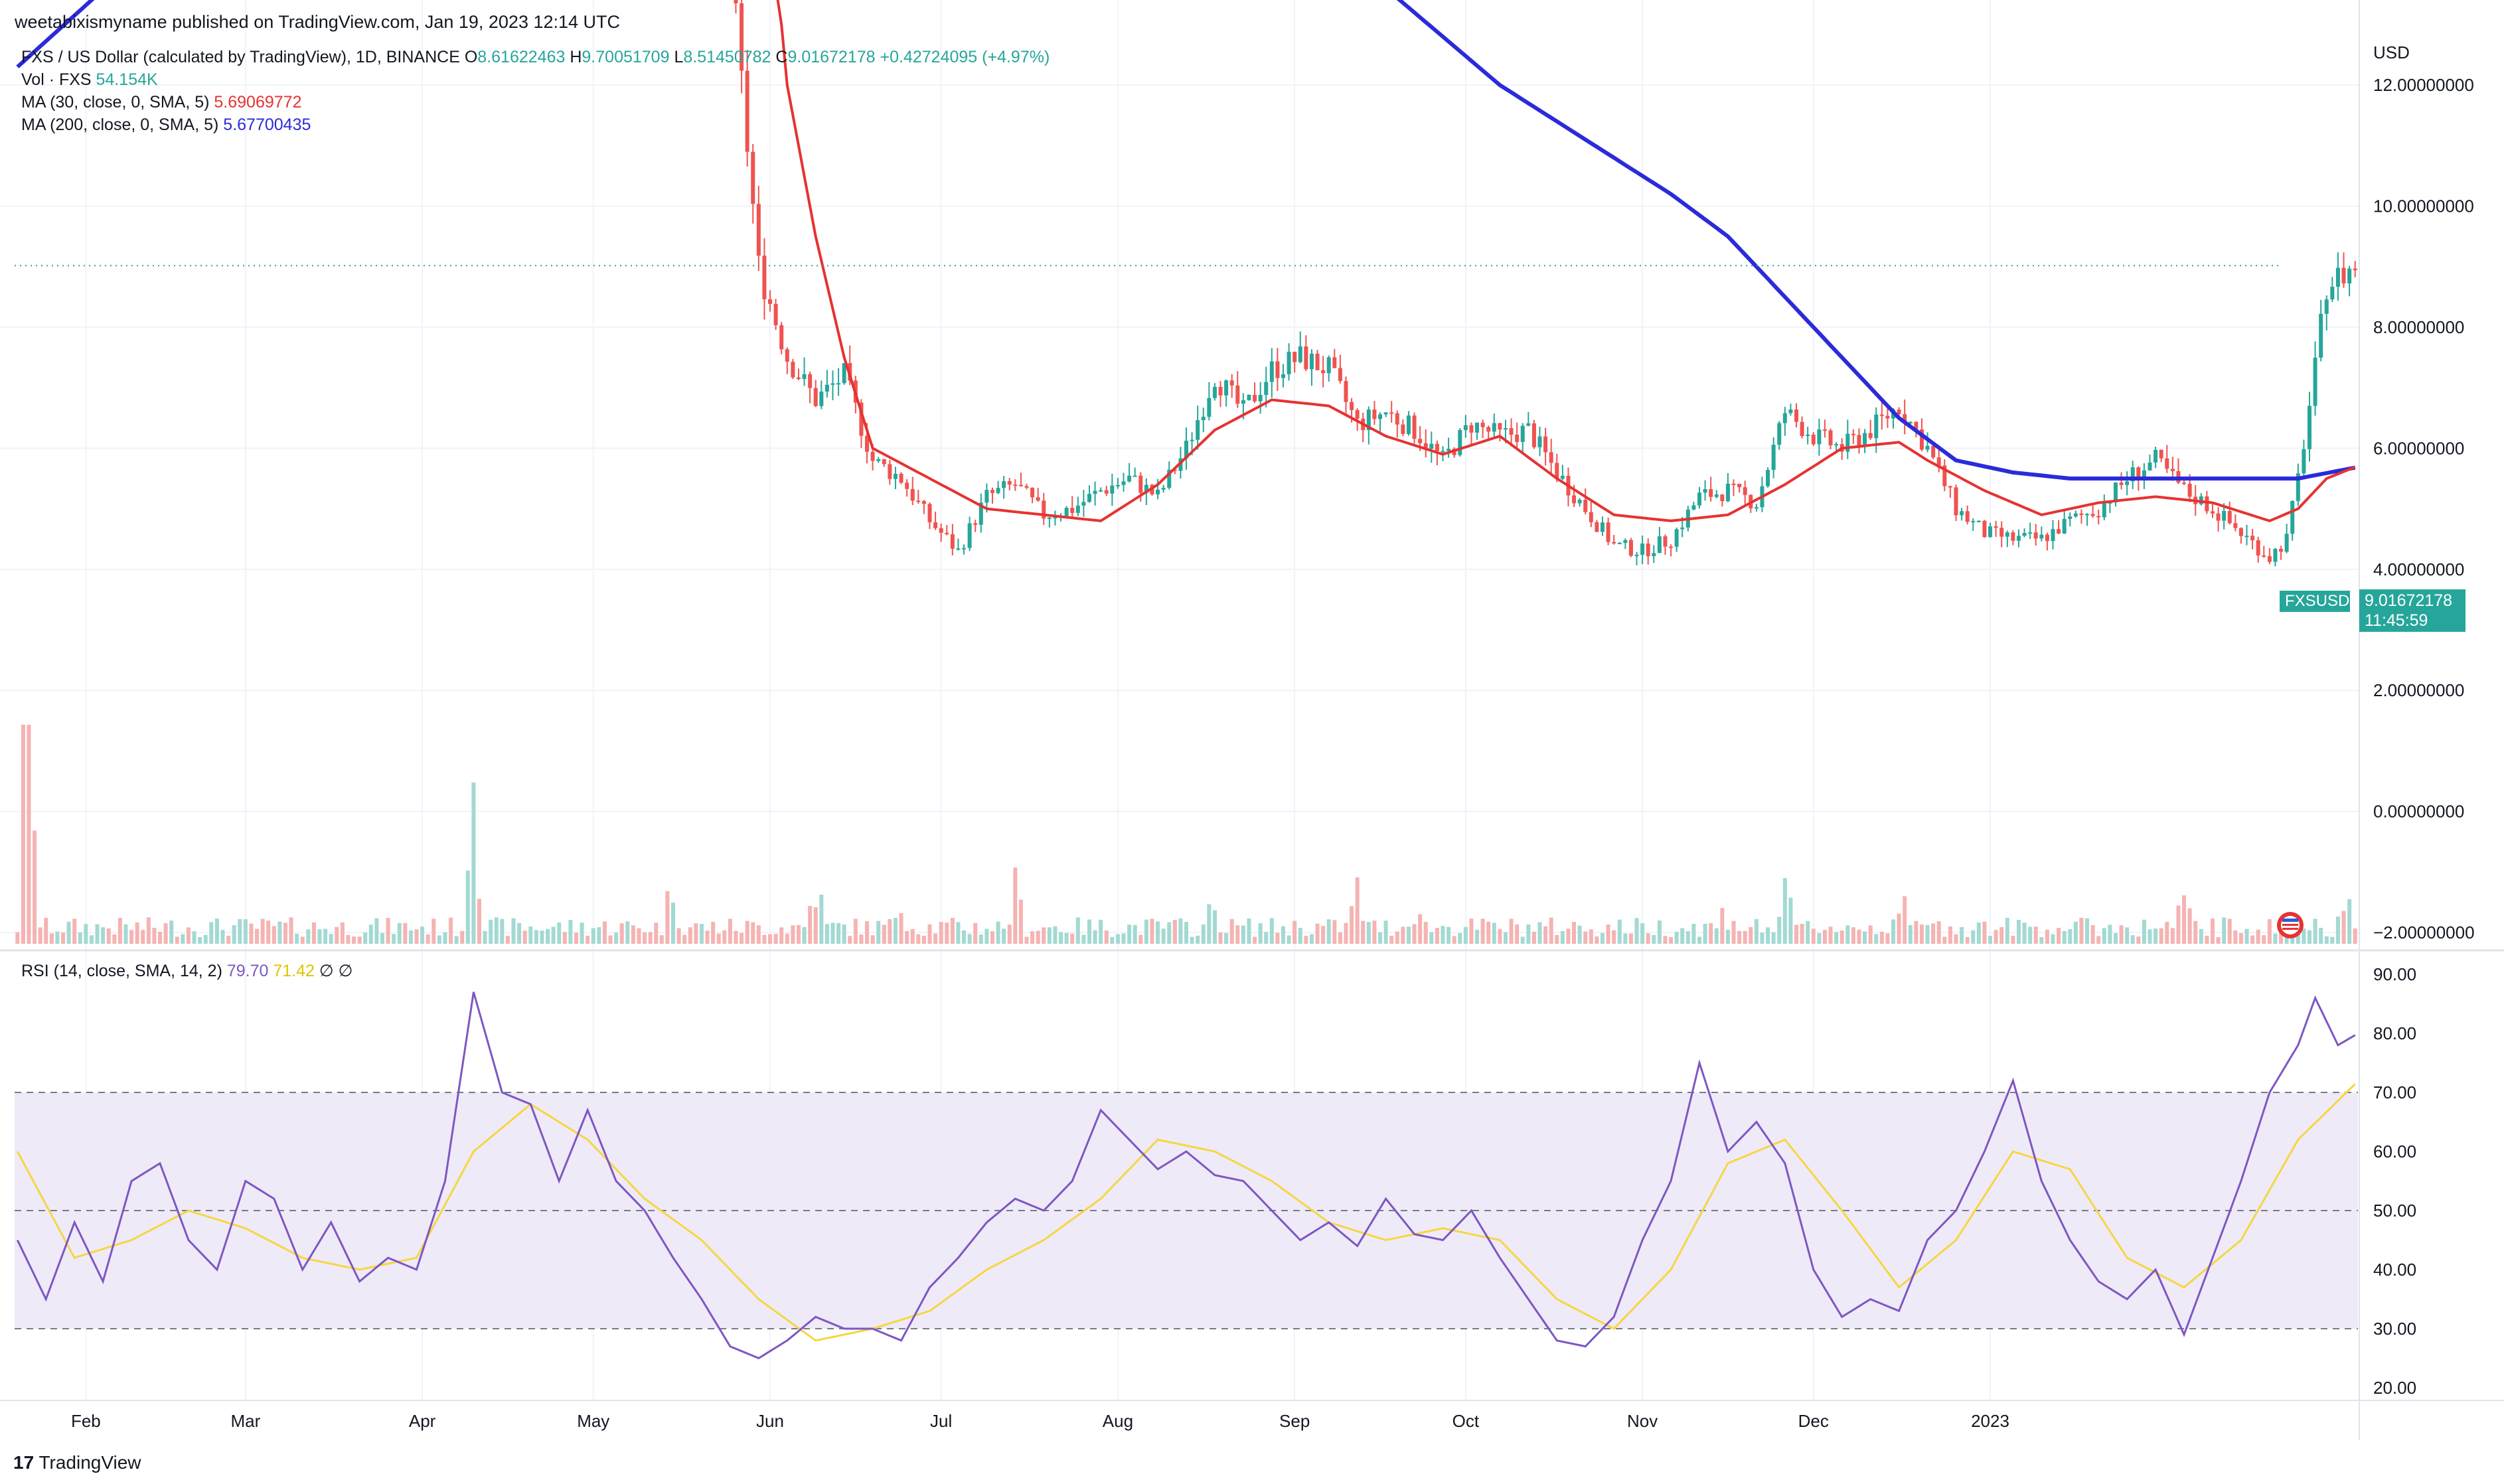  What do you see at coordinates (941, 1421) in the screenshot?
I see `time-tick-label: Jul` at bounding box center [941, 1421].